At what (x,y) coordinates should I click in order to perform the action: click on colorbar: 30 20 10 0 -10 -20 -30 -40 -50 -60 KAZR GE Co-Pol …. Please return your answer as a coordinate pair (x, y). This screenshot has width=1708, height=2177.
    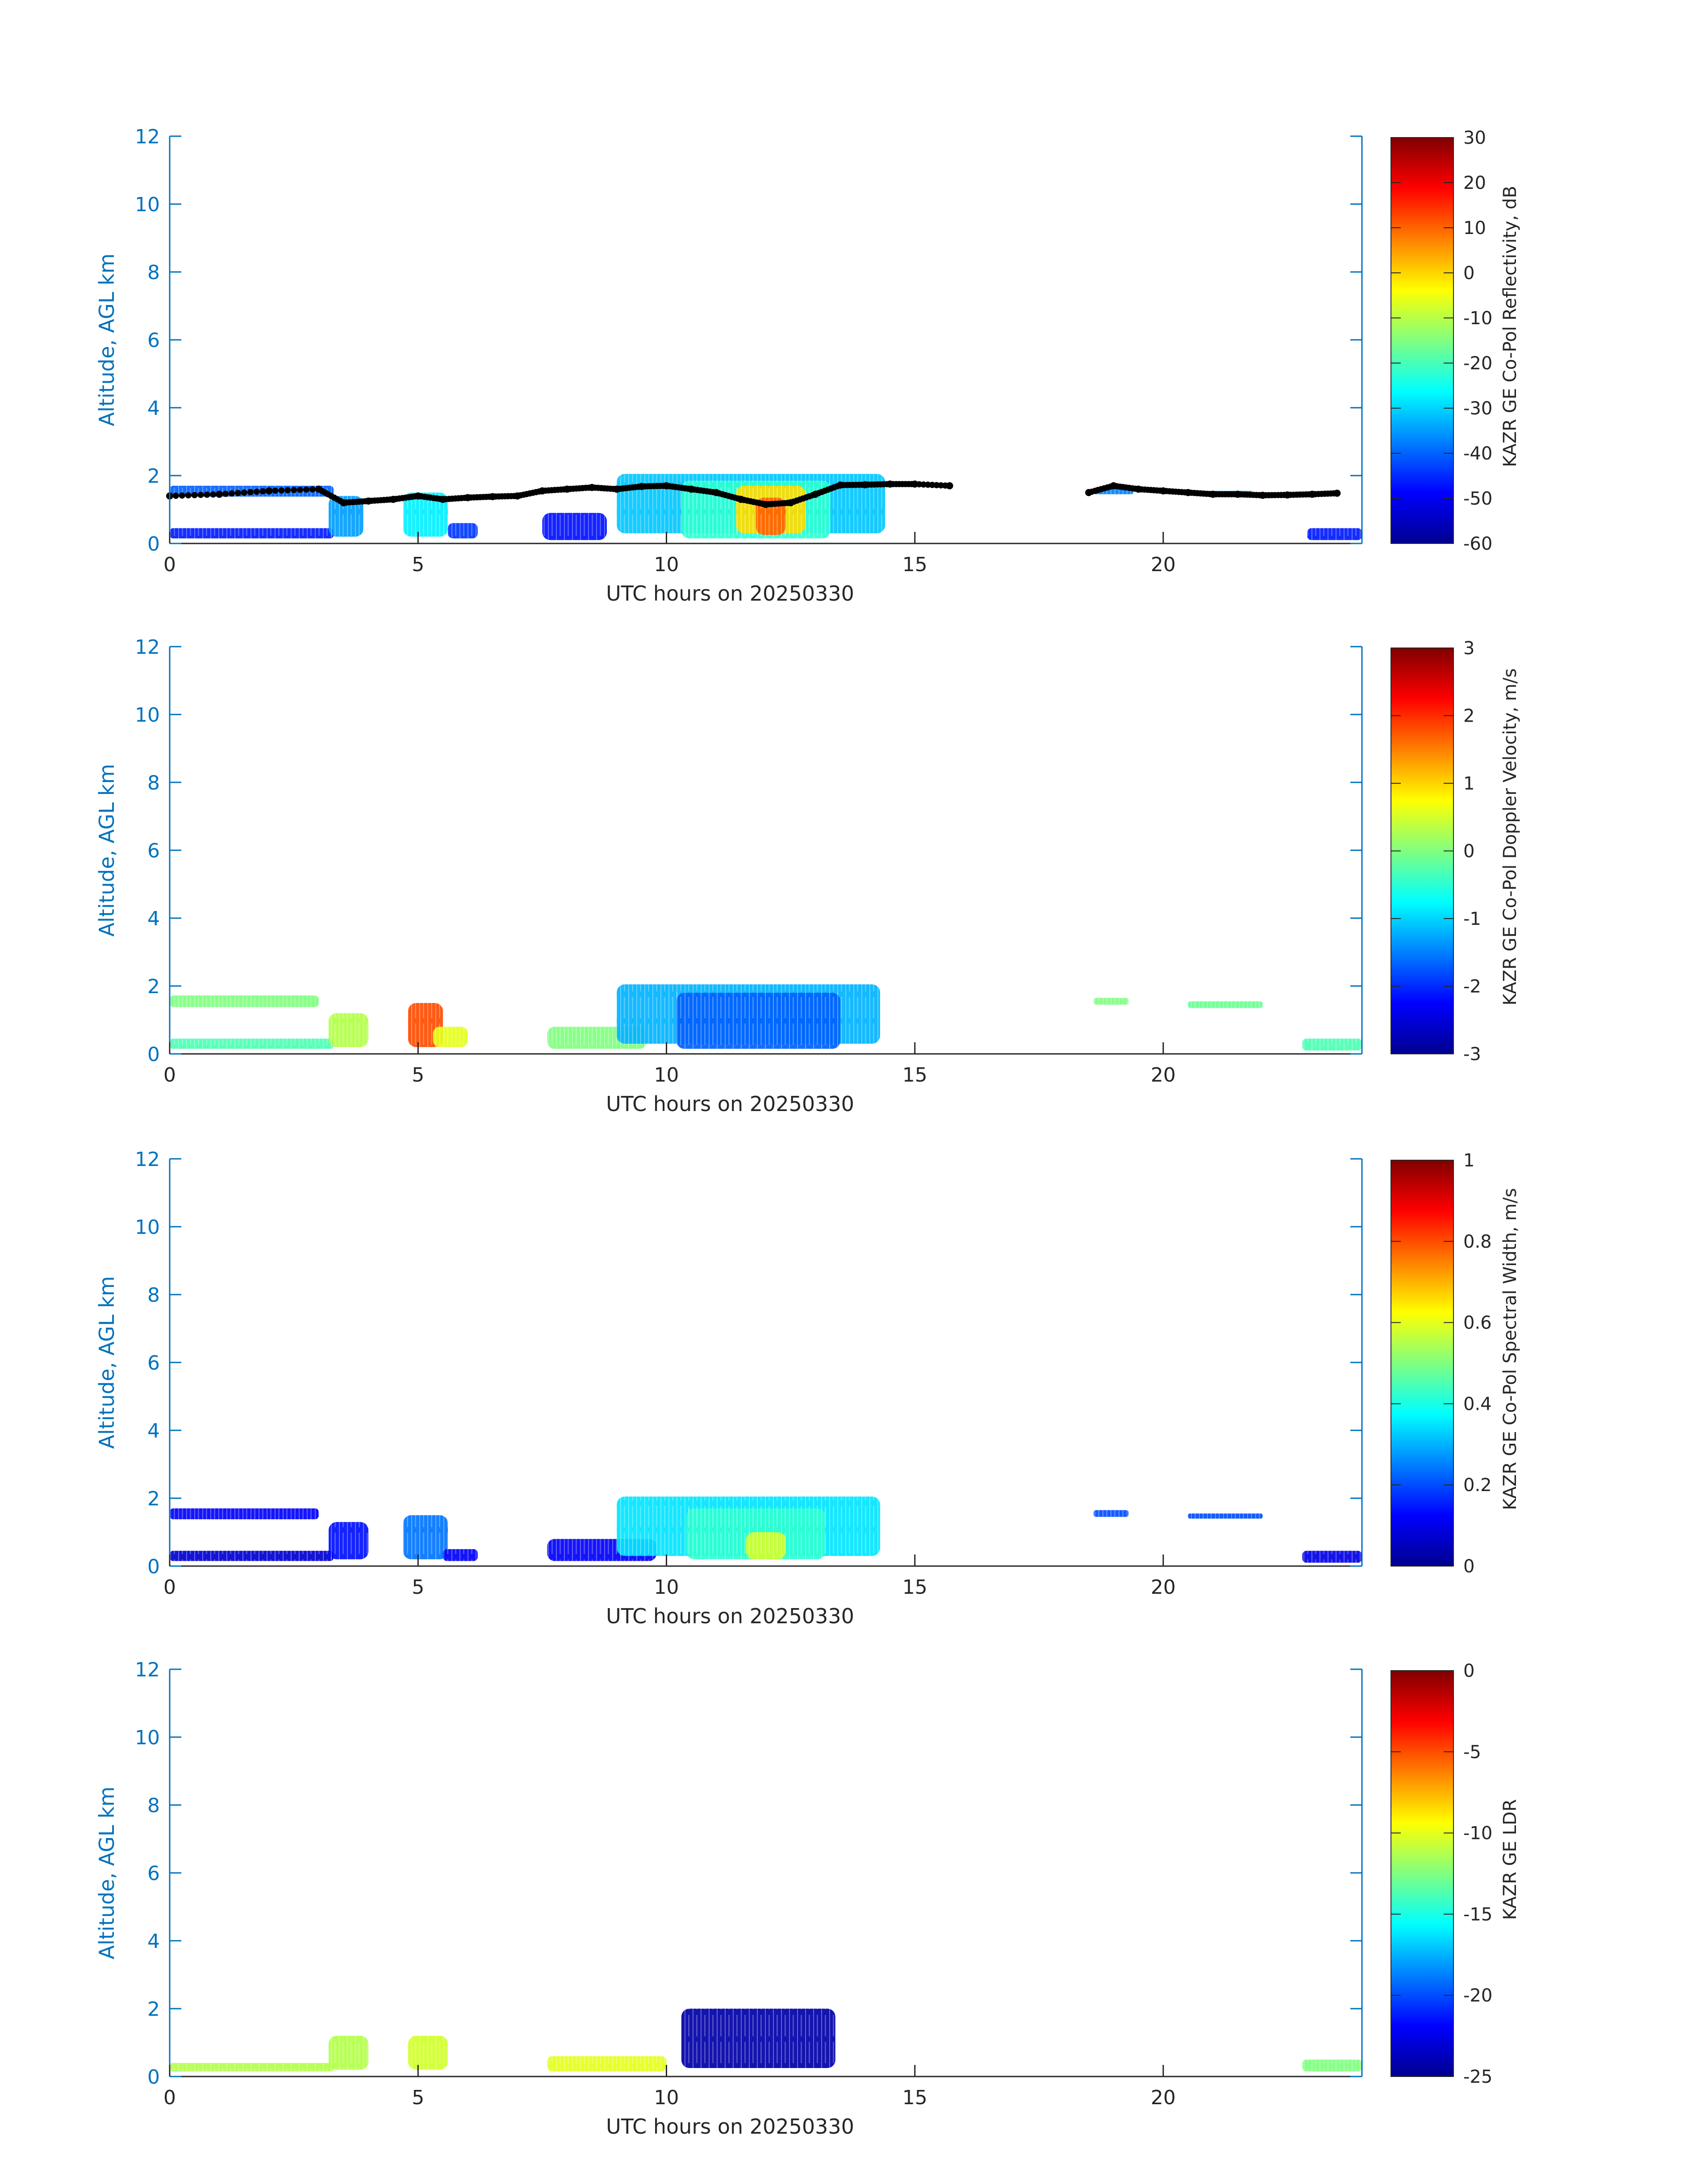
    Looking at the image, I should click on (1455, 341).